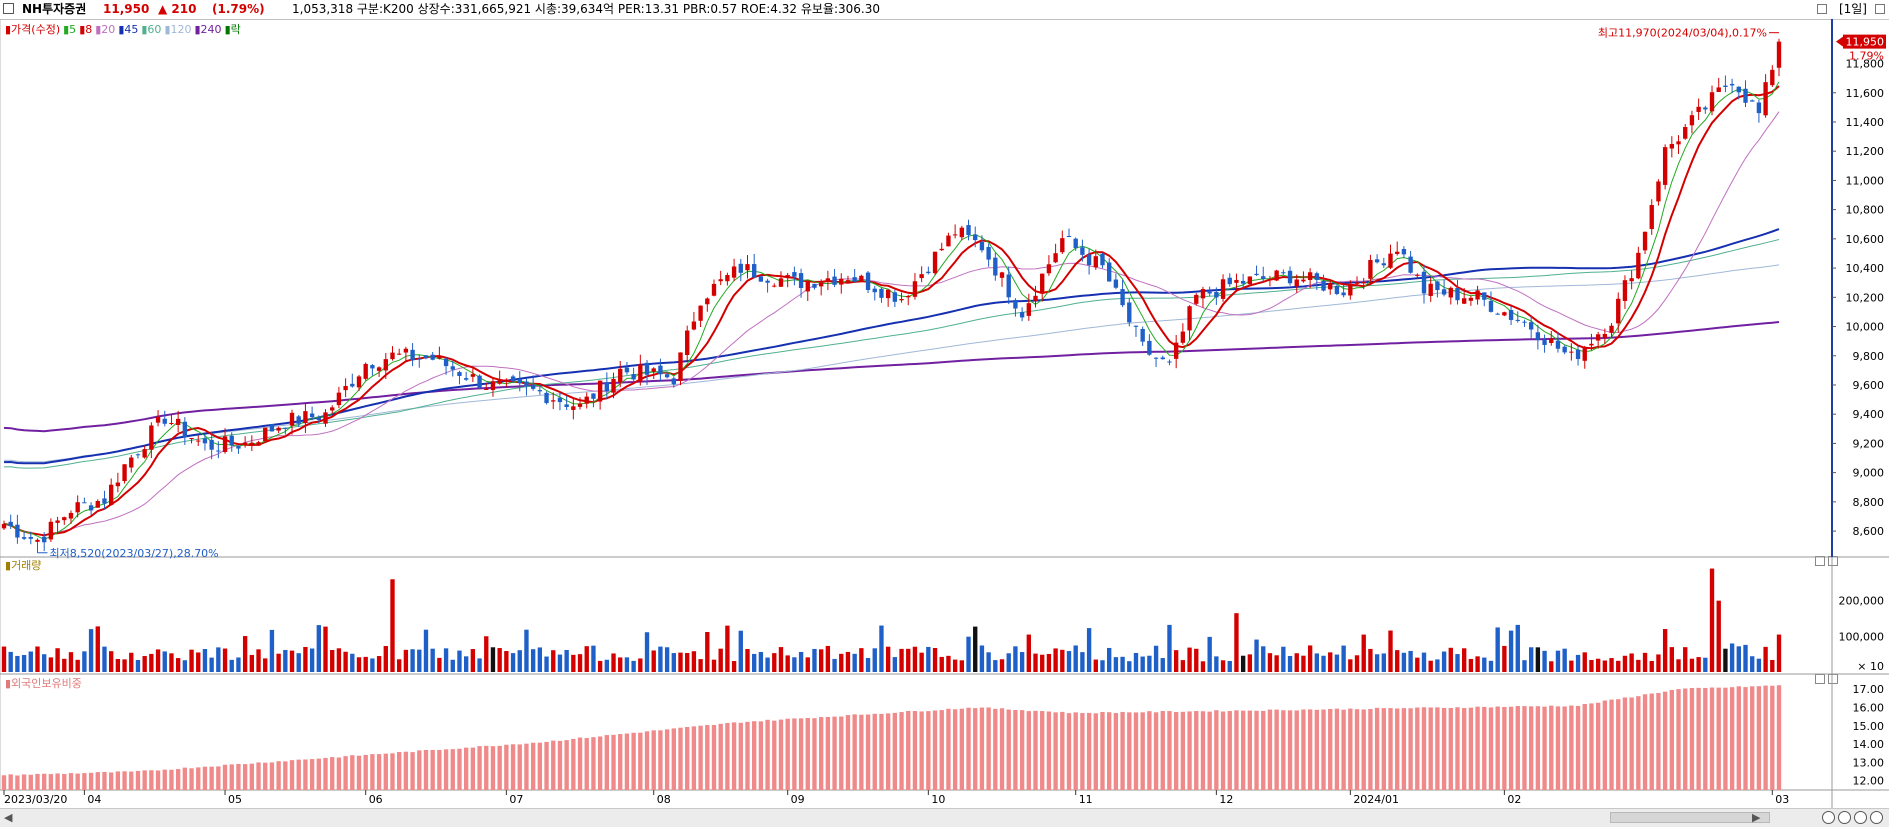 This screenshot has width=1889, height=827. I want to click on x-tick-label: 10, so click(938, 799).